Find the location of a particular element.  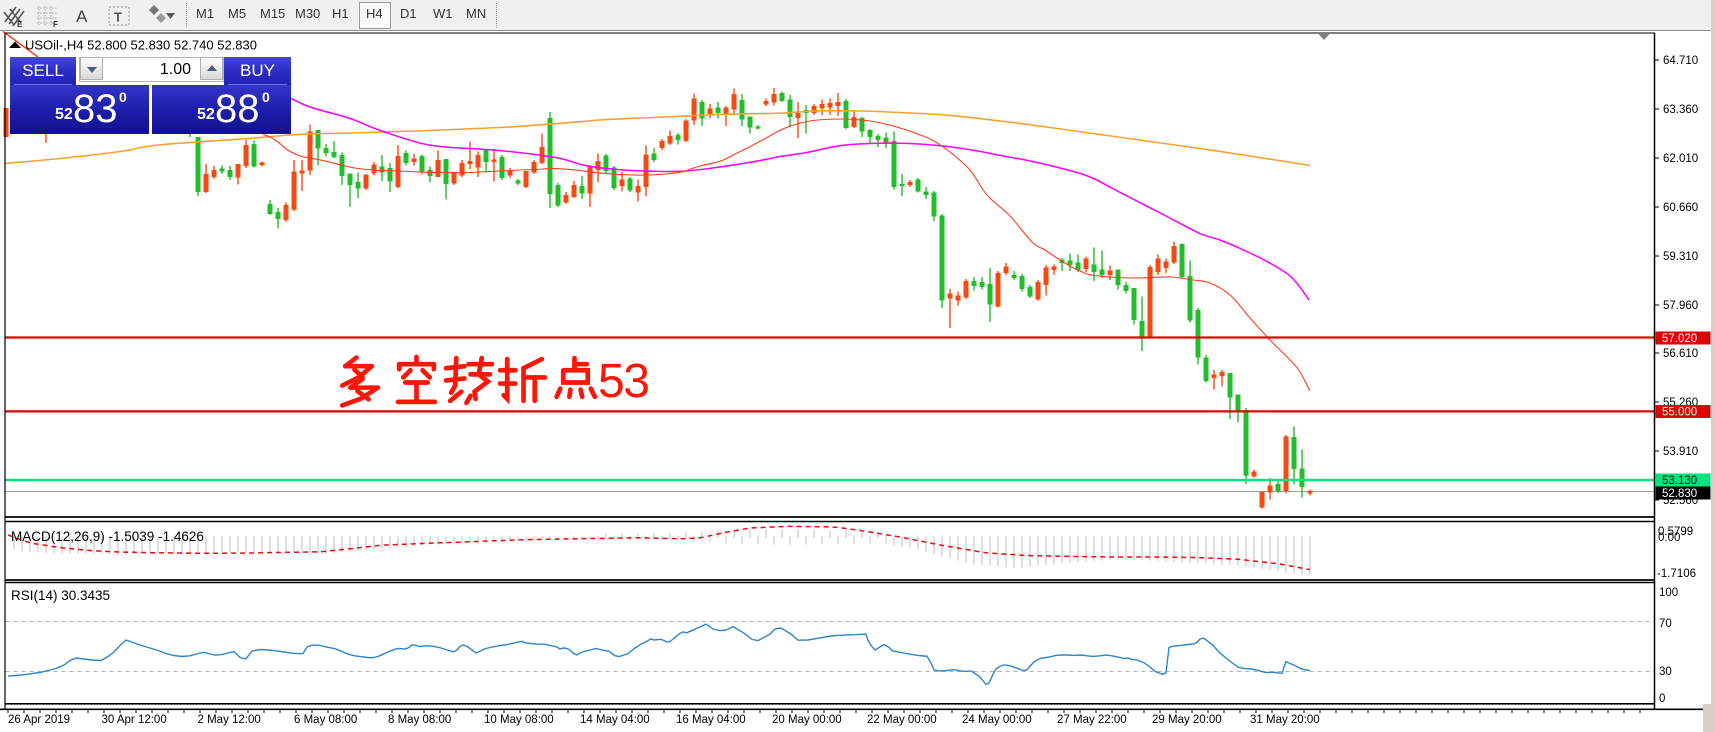

svg-text: 100 is located at coordinates (1668, 593).